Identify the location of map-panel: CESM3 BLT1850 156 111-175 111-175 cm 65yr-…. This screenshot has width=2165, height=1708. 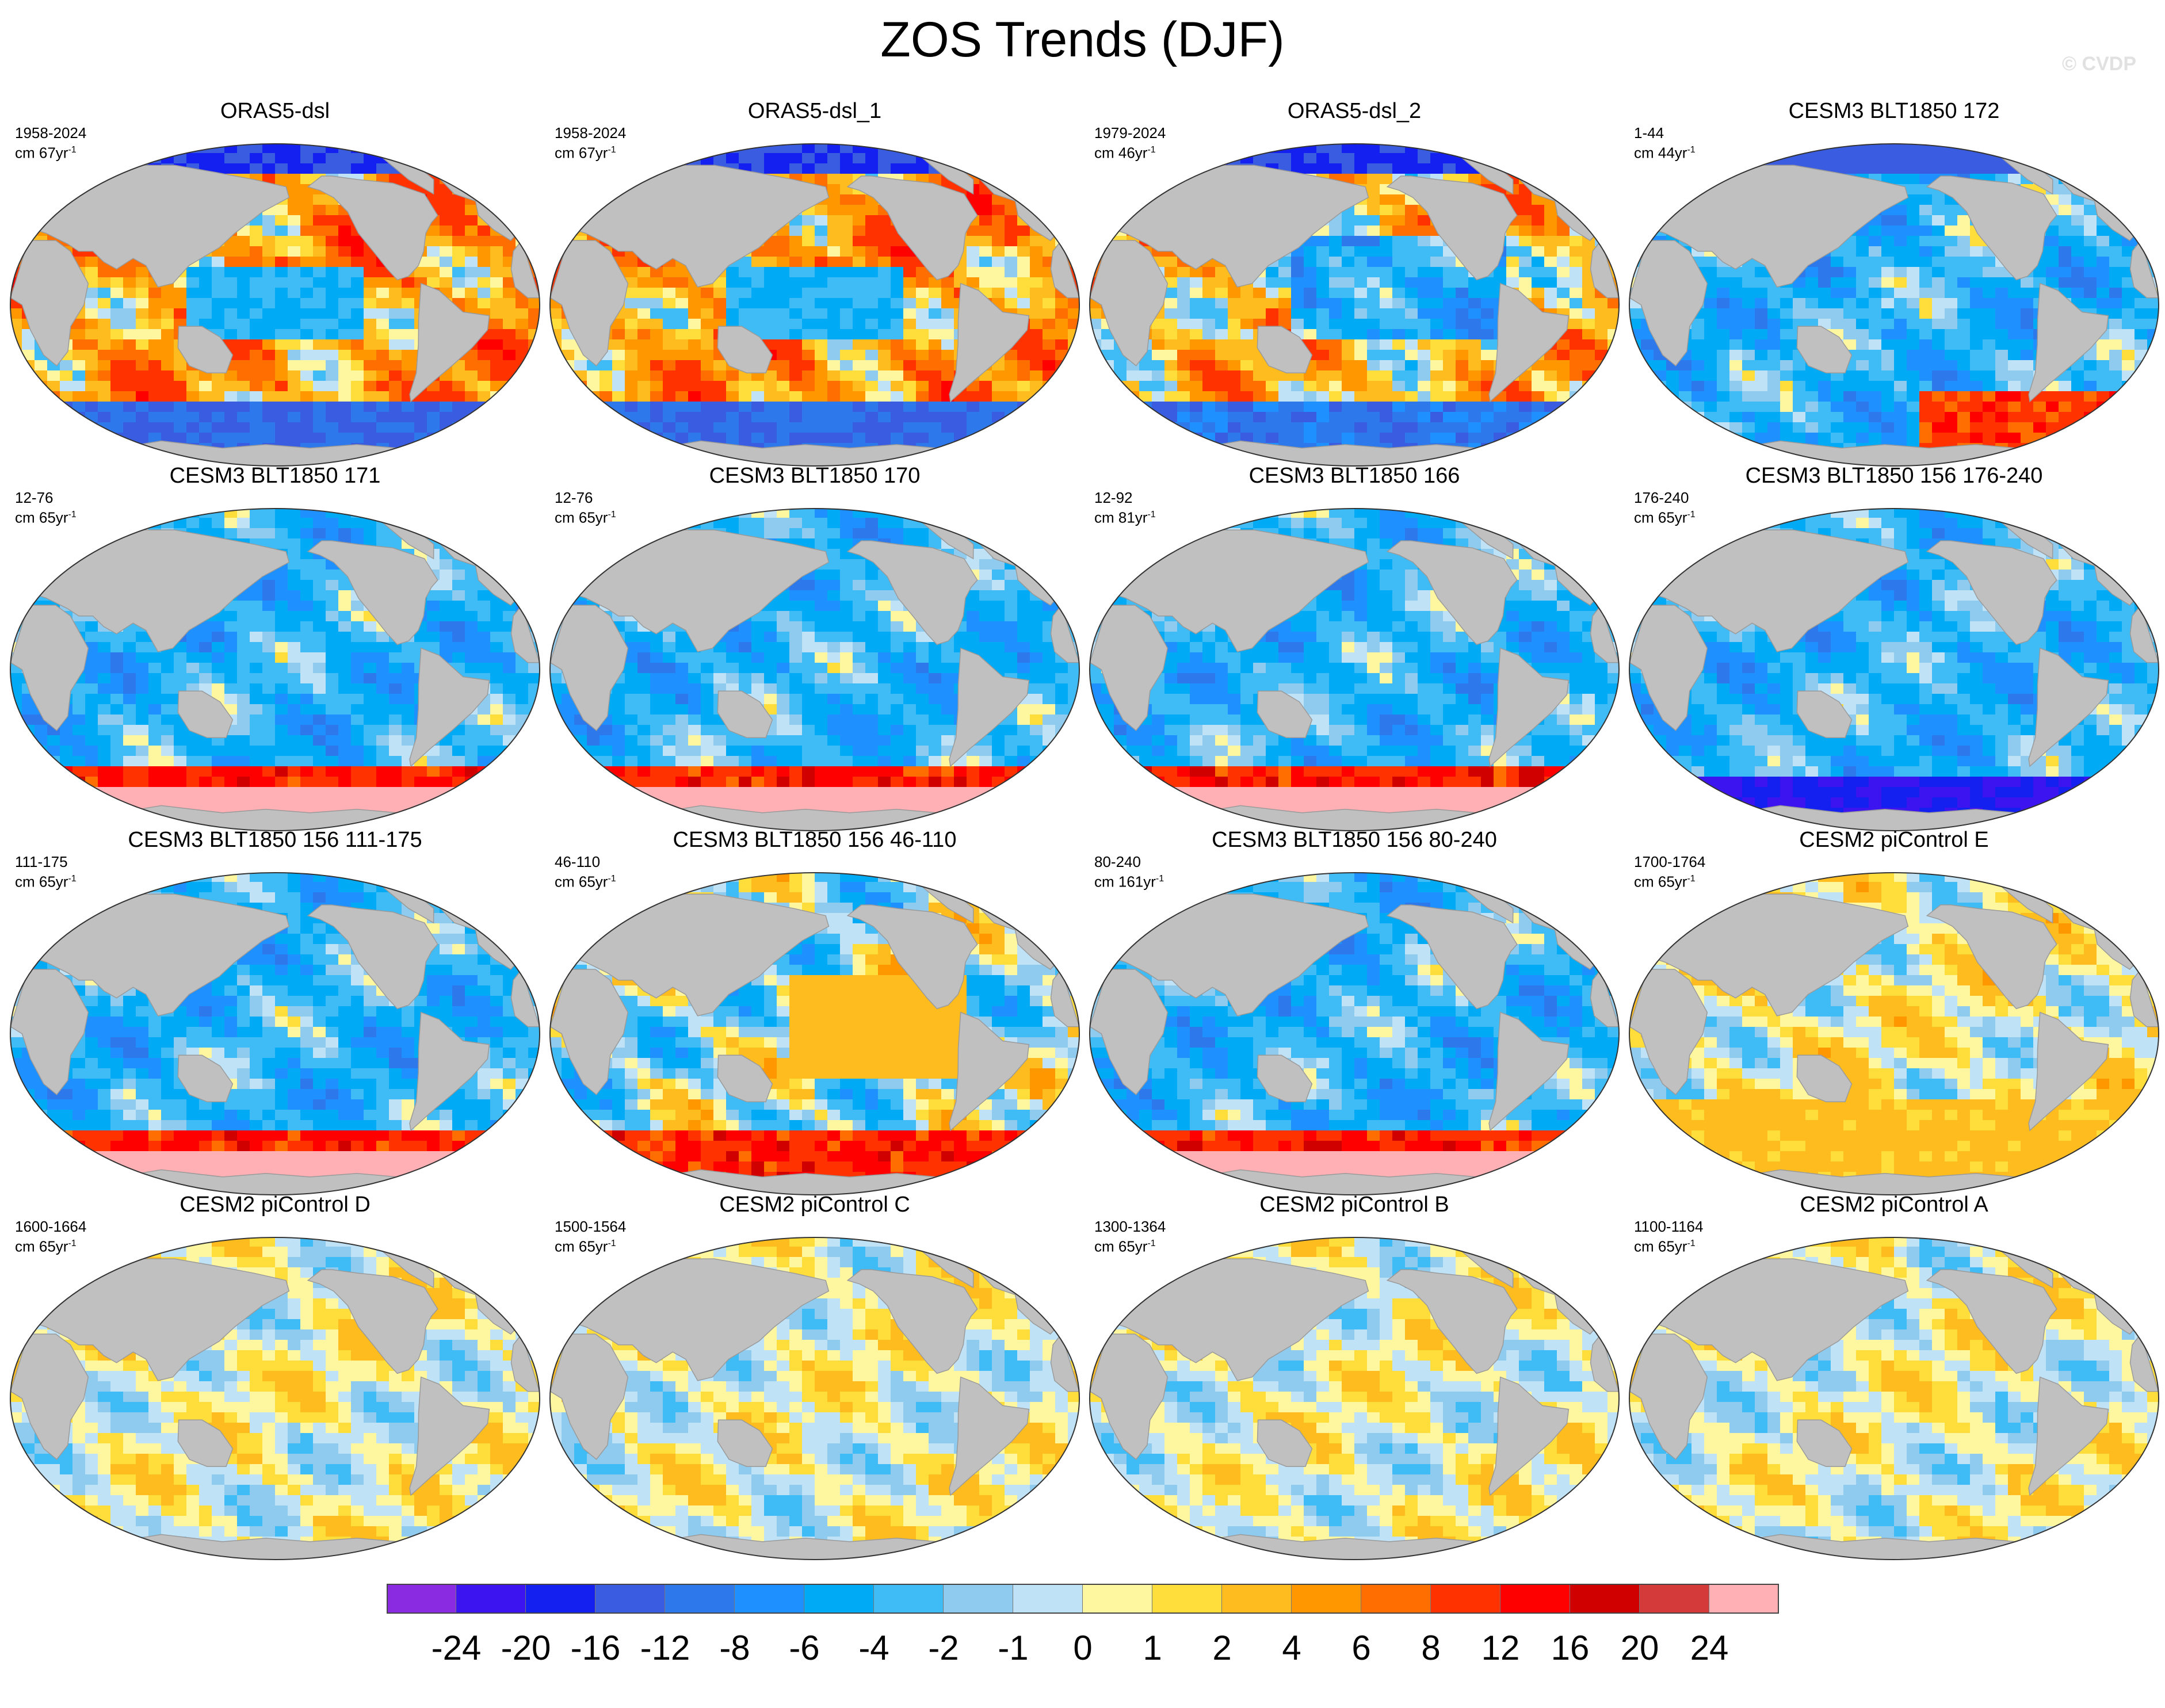
(275, 1014).